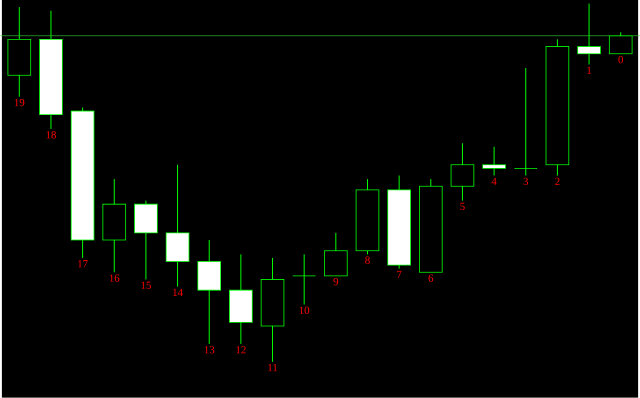 This screenshot has width=640, height=398. What do you see at coordinates (241, 350) in the screenshot?
I see `x-tick-label: 12` at bounding box center [241, 350].